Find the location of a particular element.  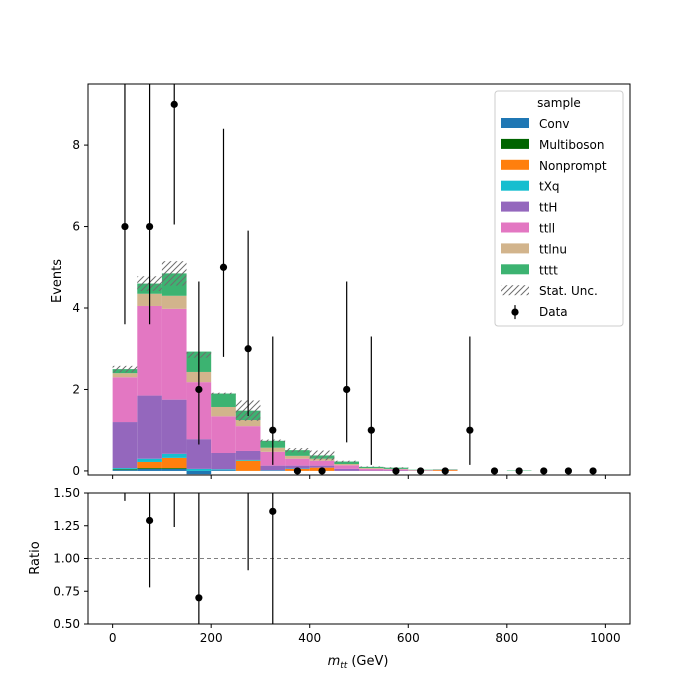

legend-label-ttll: ttll is located at coordinates (547, 229).